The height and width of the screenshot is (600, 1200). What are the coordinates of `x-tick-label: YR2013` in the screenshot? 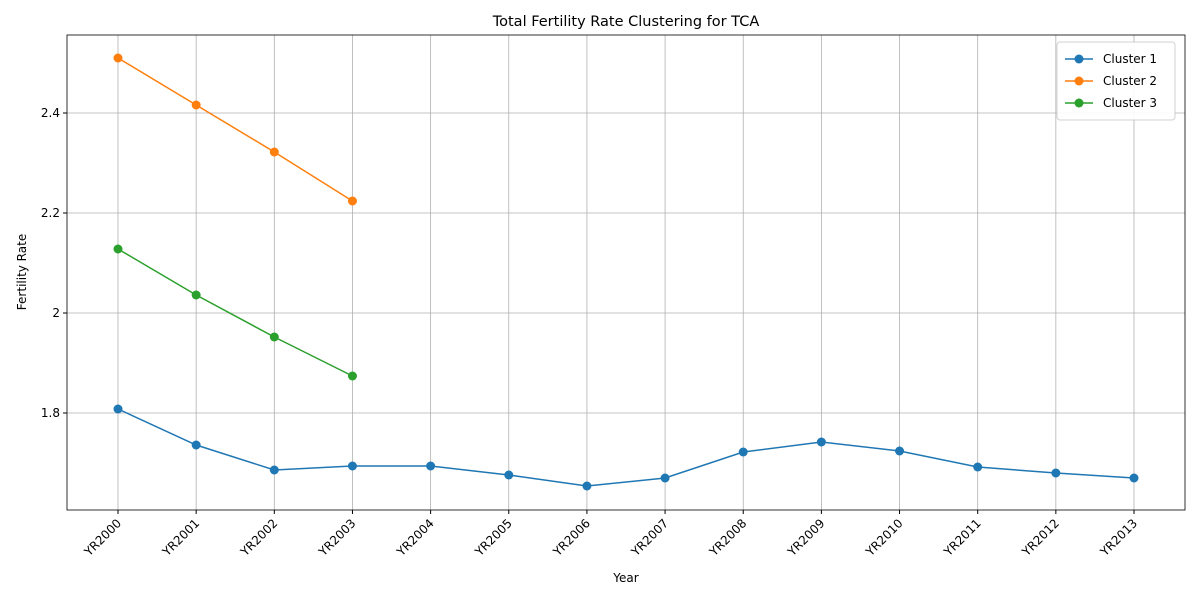 It's located at (1118, 537).